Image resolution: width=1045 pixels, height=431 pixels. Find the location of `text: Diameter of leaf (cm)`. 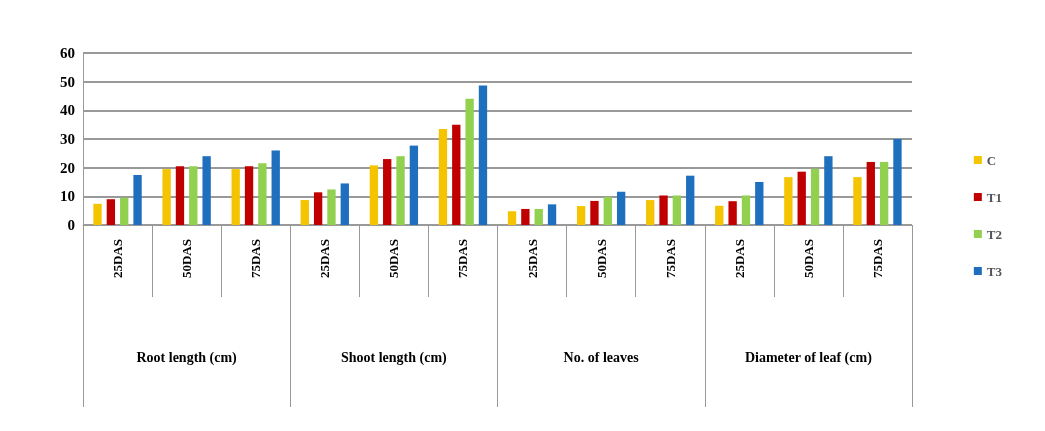

text: Diameter of leaf (cm) is located at coordinates (808, 357).